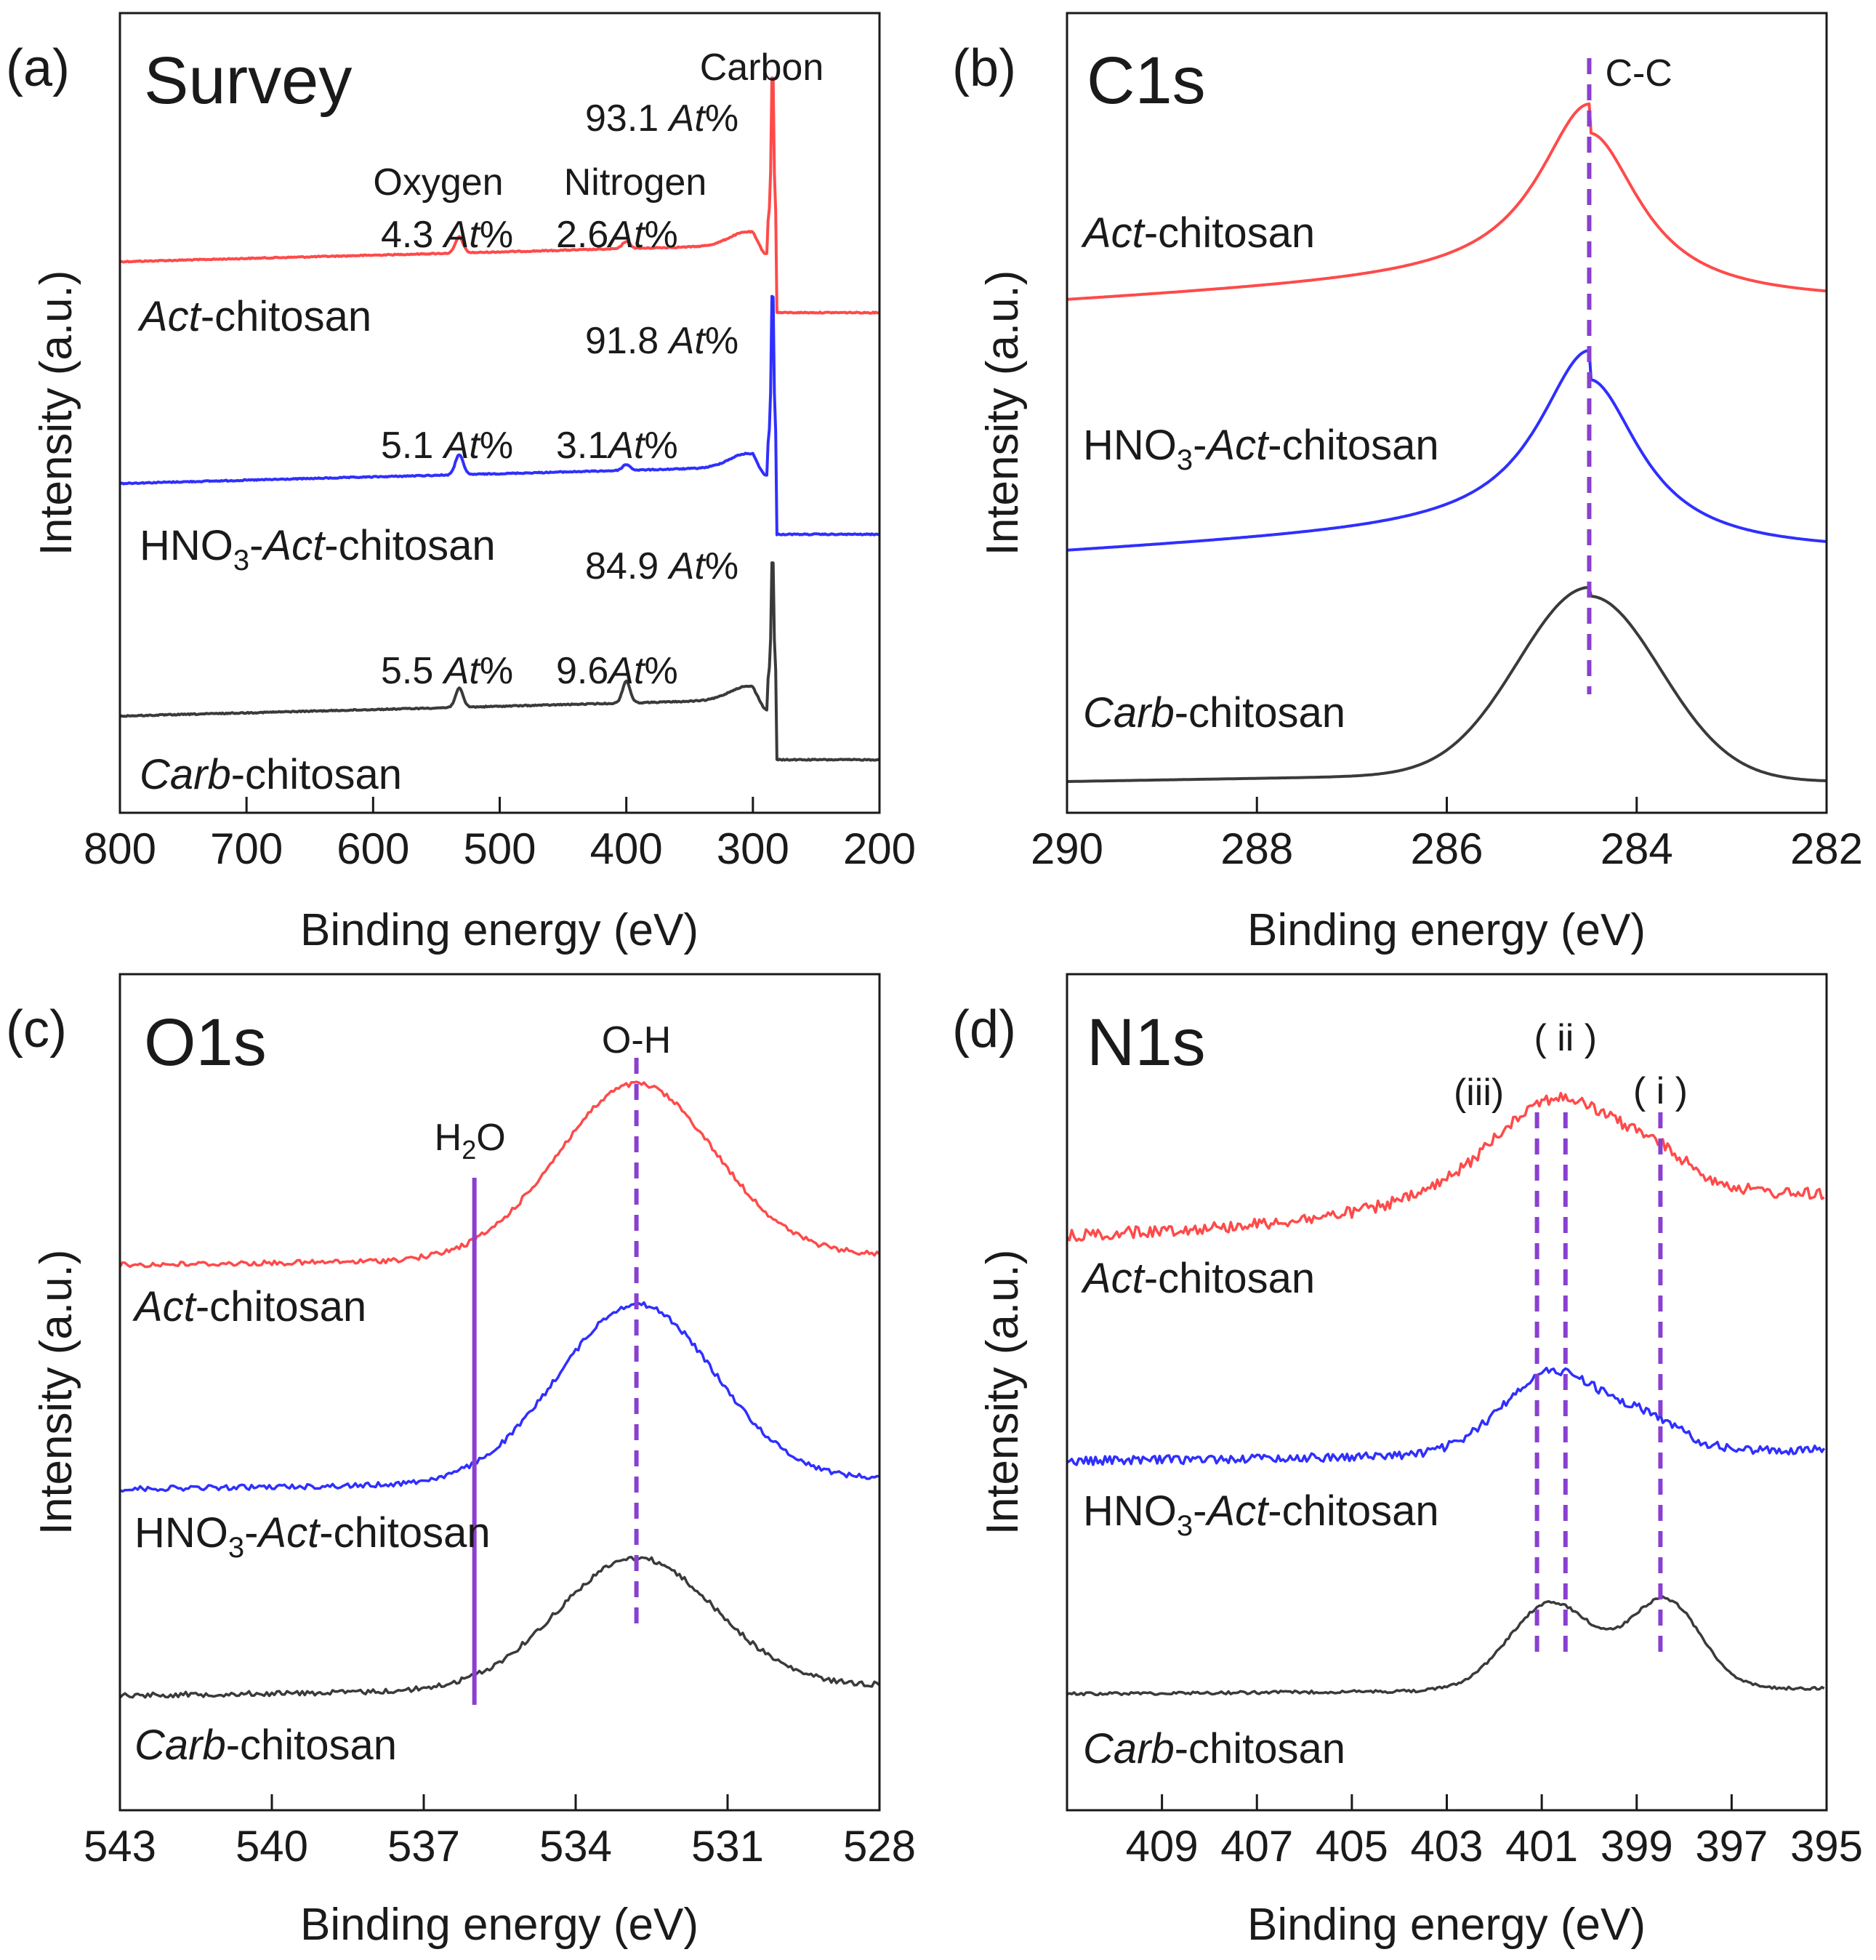 The width and height of the screenshot is (1876, 1960). Describe the element at coordinates (271, 1847) in the screenshot. I see `panel-c-xtick-label-540: 540` at that location.